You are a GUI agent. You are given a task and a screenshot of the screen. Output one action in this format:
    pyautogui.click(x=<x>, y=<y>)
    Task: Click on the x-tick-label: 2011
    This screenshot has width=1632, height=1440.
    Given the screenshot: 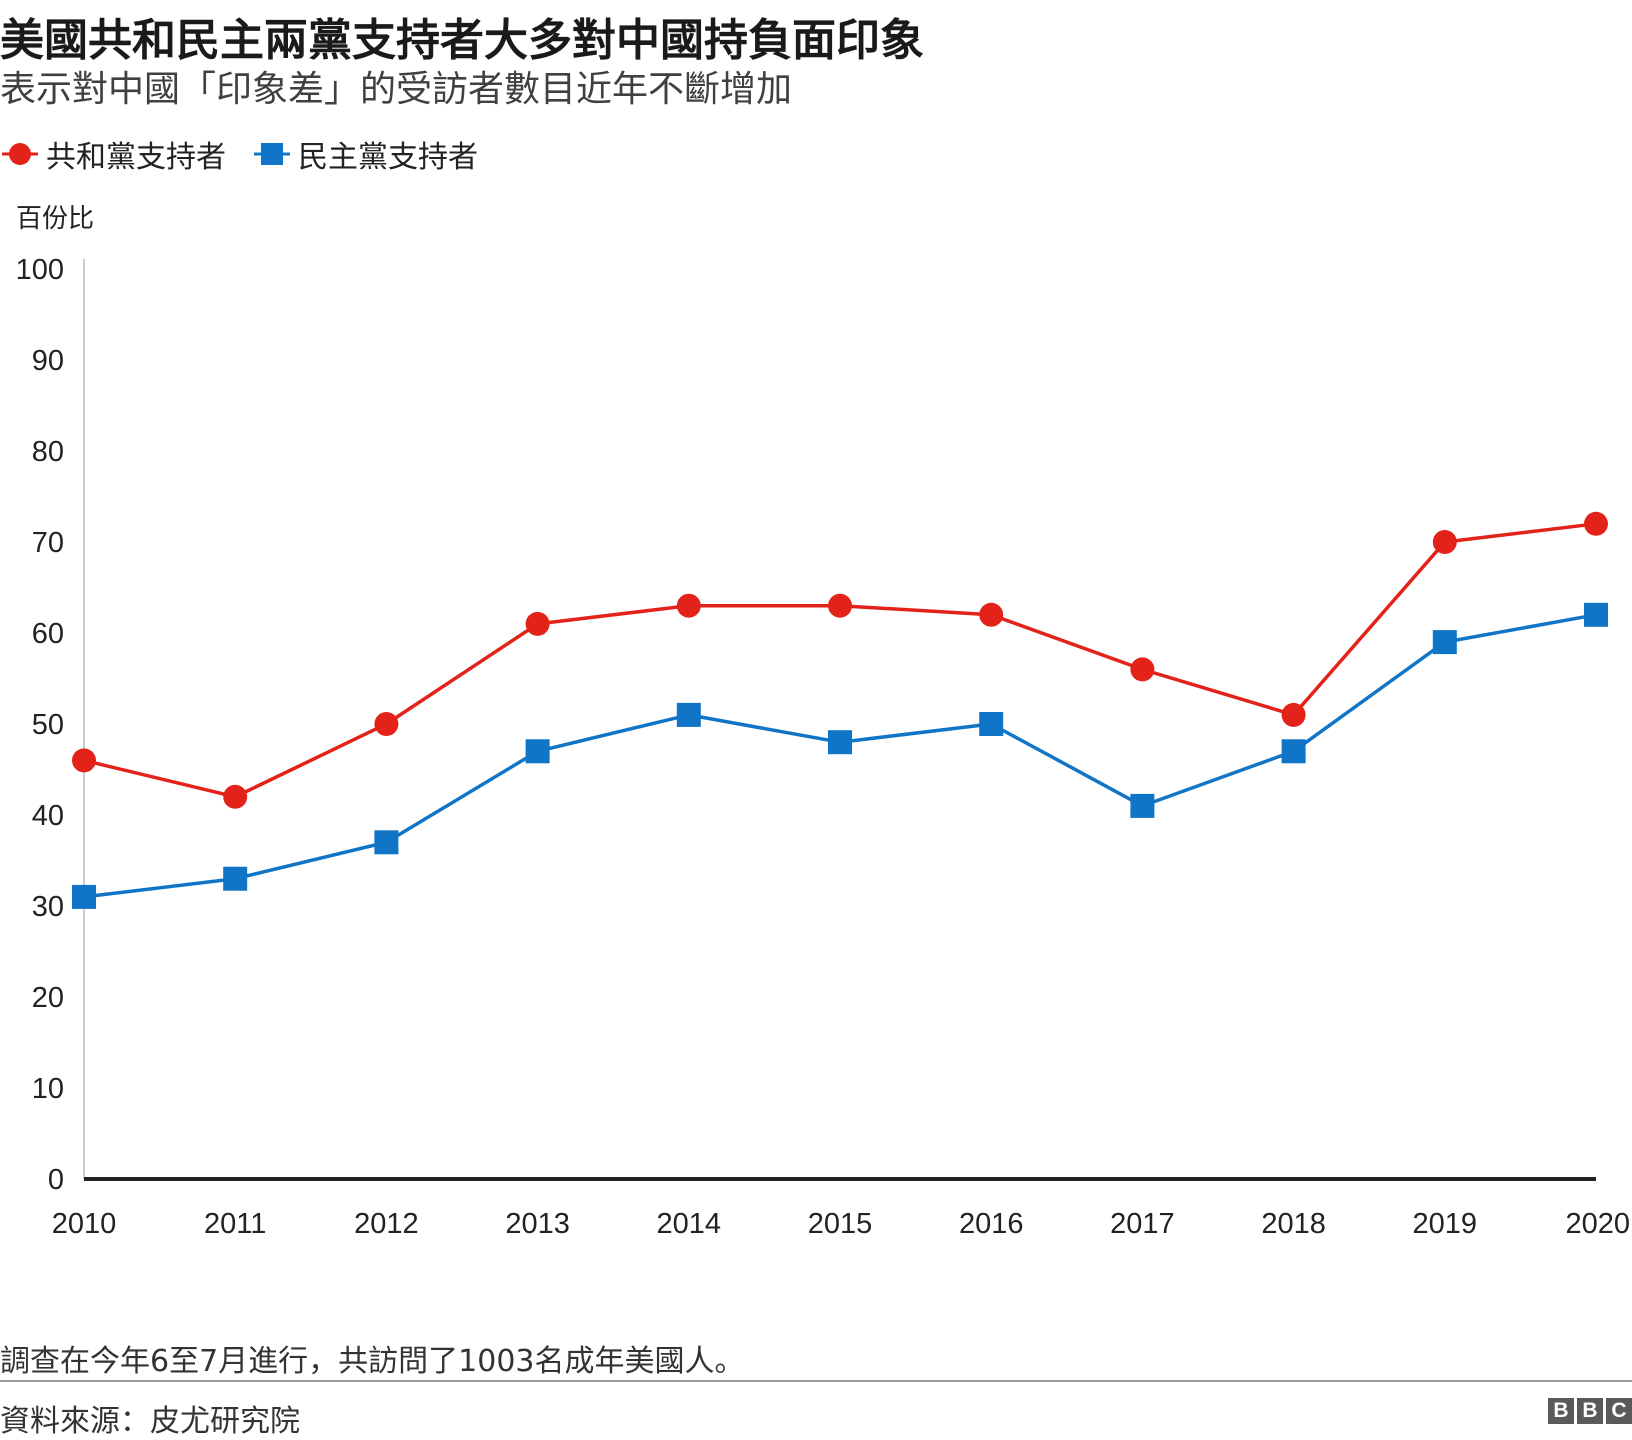 What is the action you would take?
    pyautogui.click(x=235, y=1224)
    